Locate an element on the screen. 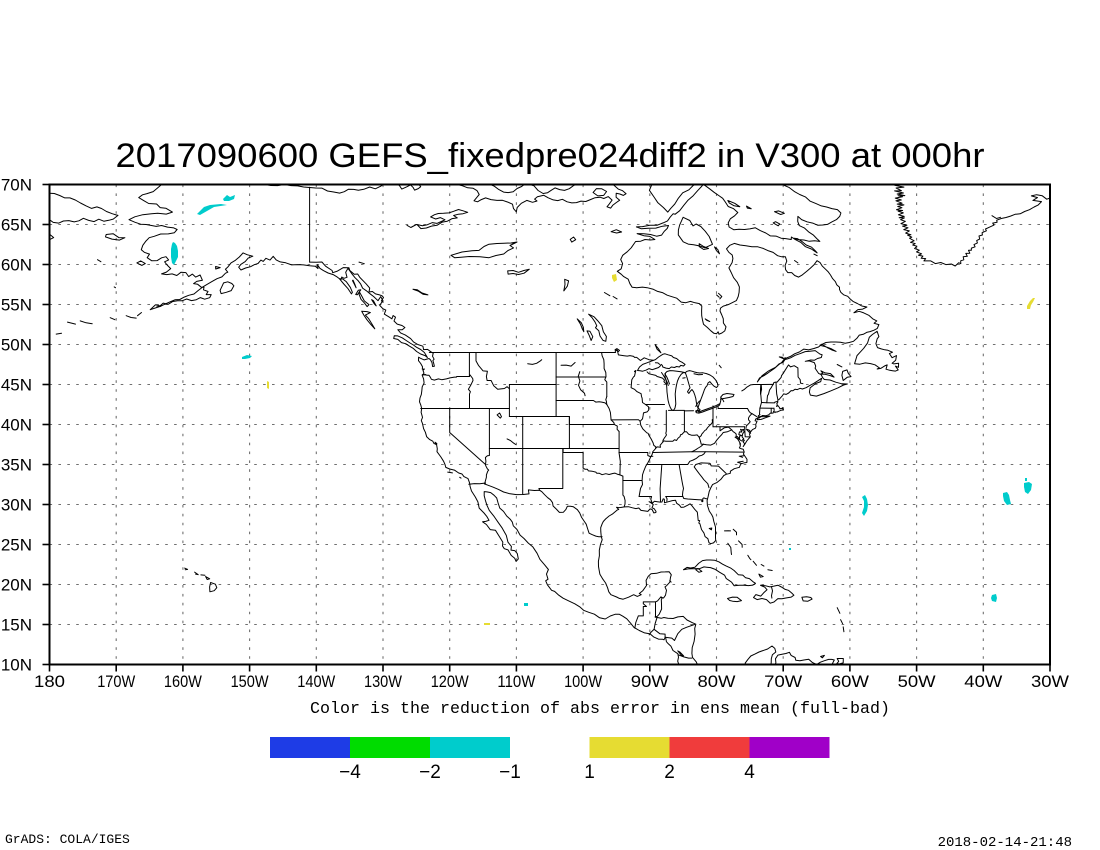 The height and width of the screenshot is (850, 1100). svg-text: 60N is located at coordinates (16, 265).